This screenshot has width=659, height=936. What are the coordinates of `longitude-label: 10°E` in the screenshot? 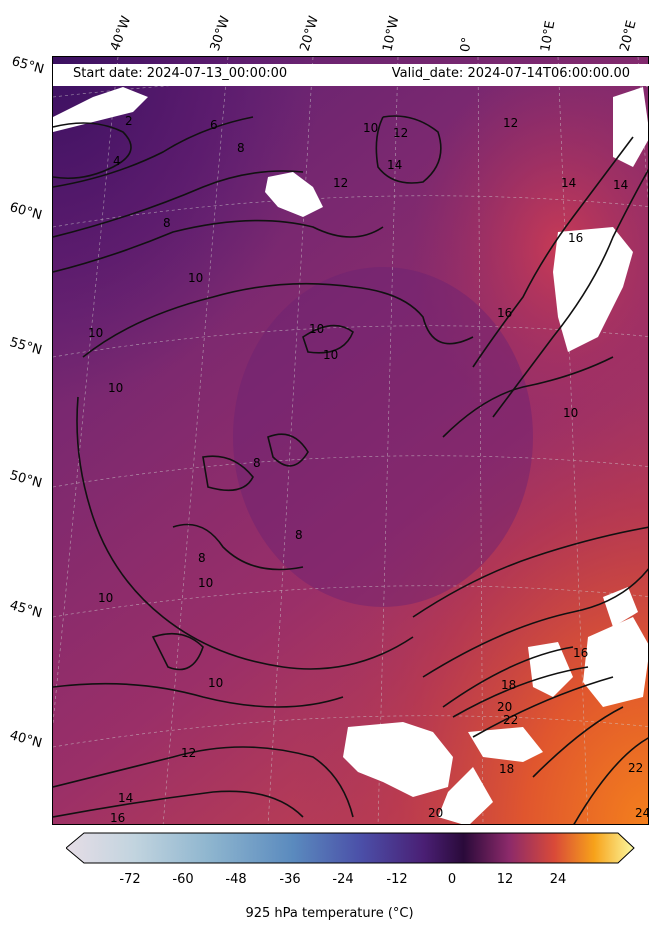 It's located at (548, 36).